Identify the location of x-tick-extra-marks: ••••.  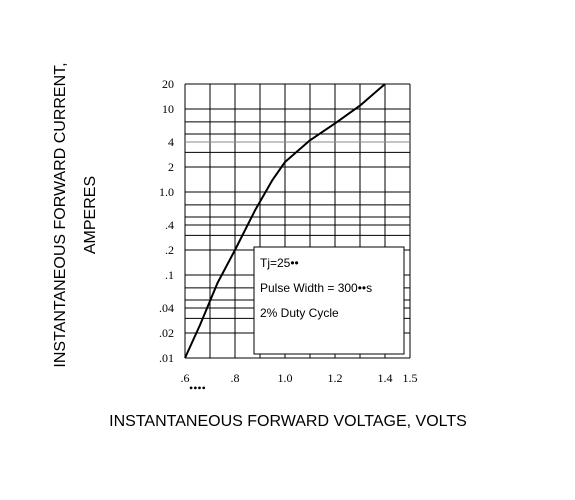
(197, 388).